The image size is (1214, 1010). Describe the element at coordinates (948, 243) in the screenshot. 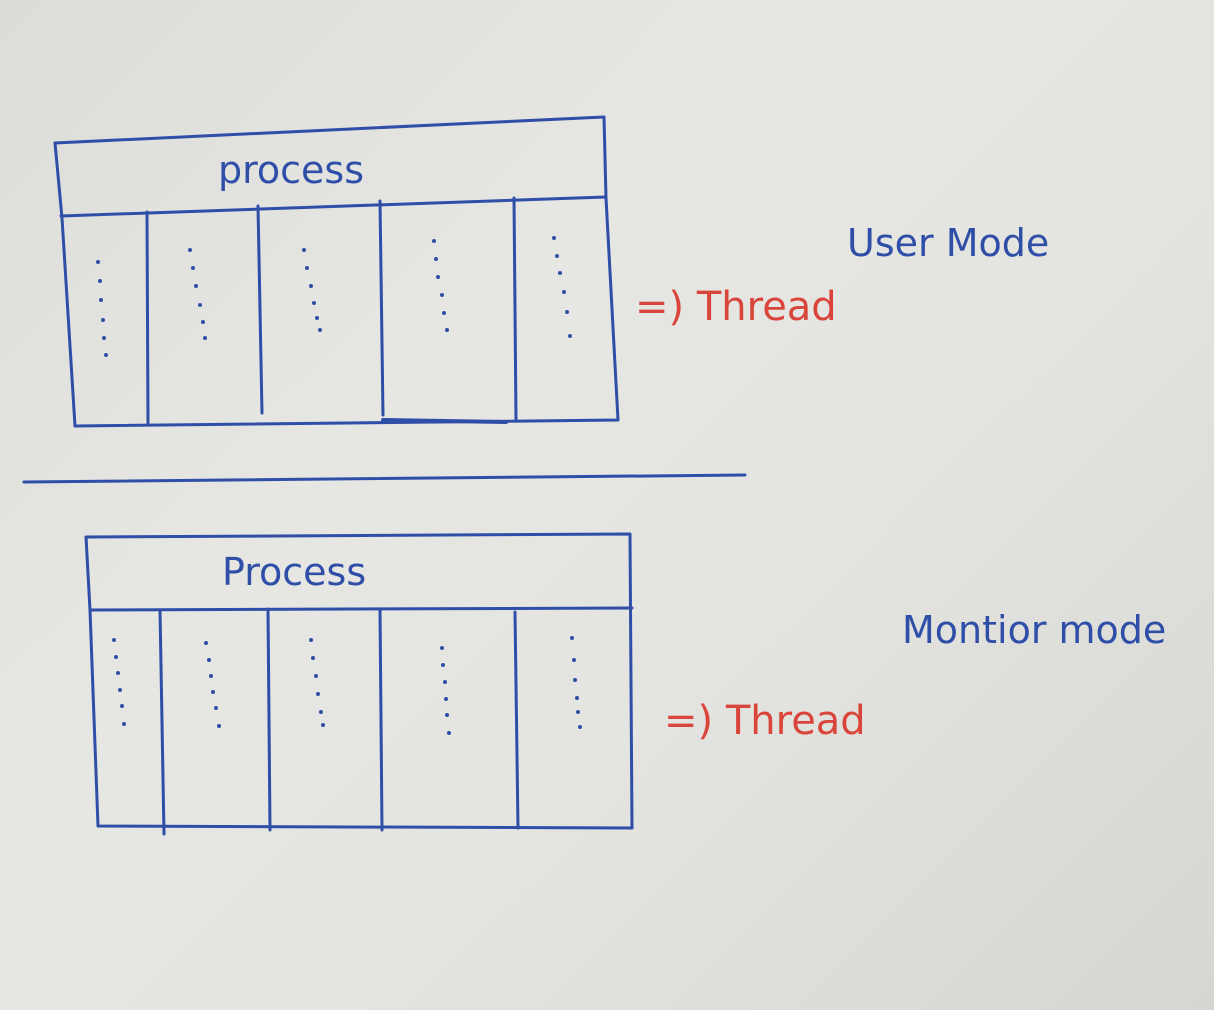

I see `user-mode-label: User Mode` at that location.